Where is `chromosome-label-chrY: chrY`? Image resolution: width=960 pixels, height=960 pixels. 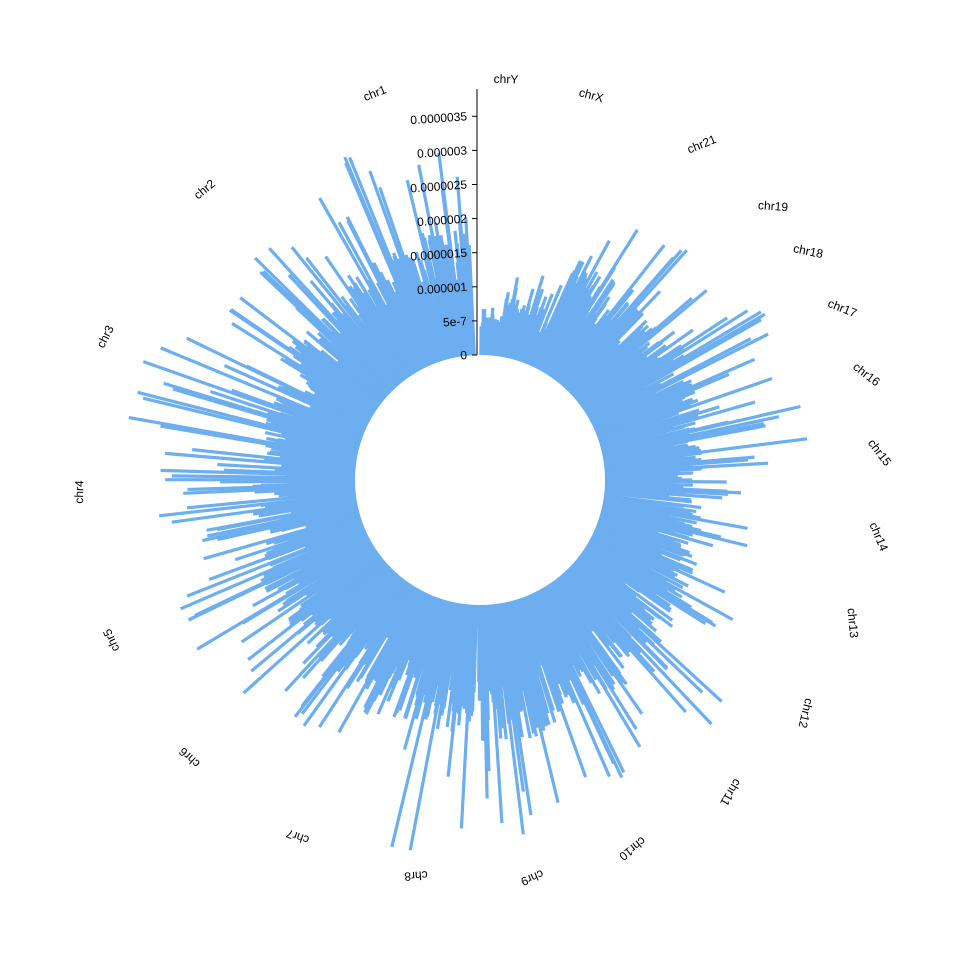
chromosome-label-chrY: chrY is located at coordinates (505, 79).